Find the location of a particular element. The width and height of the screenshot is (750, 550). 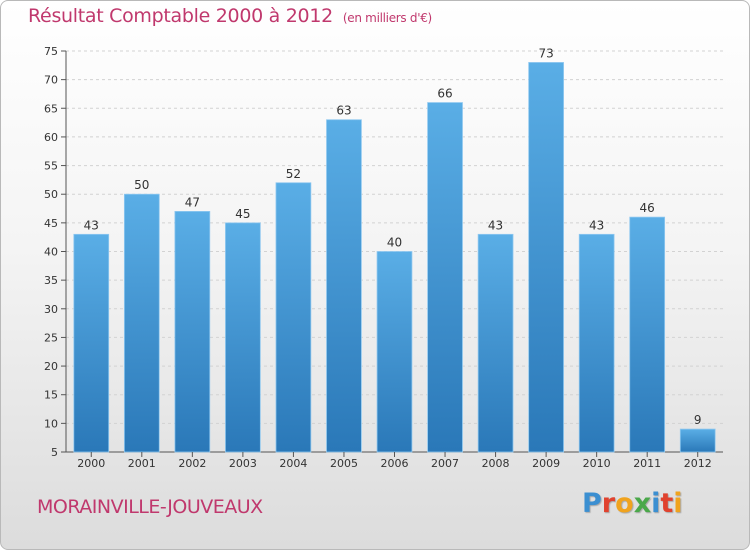

logo-letter: P is located at coordinates (592, 503).